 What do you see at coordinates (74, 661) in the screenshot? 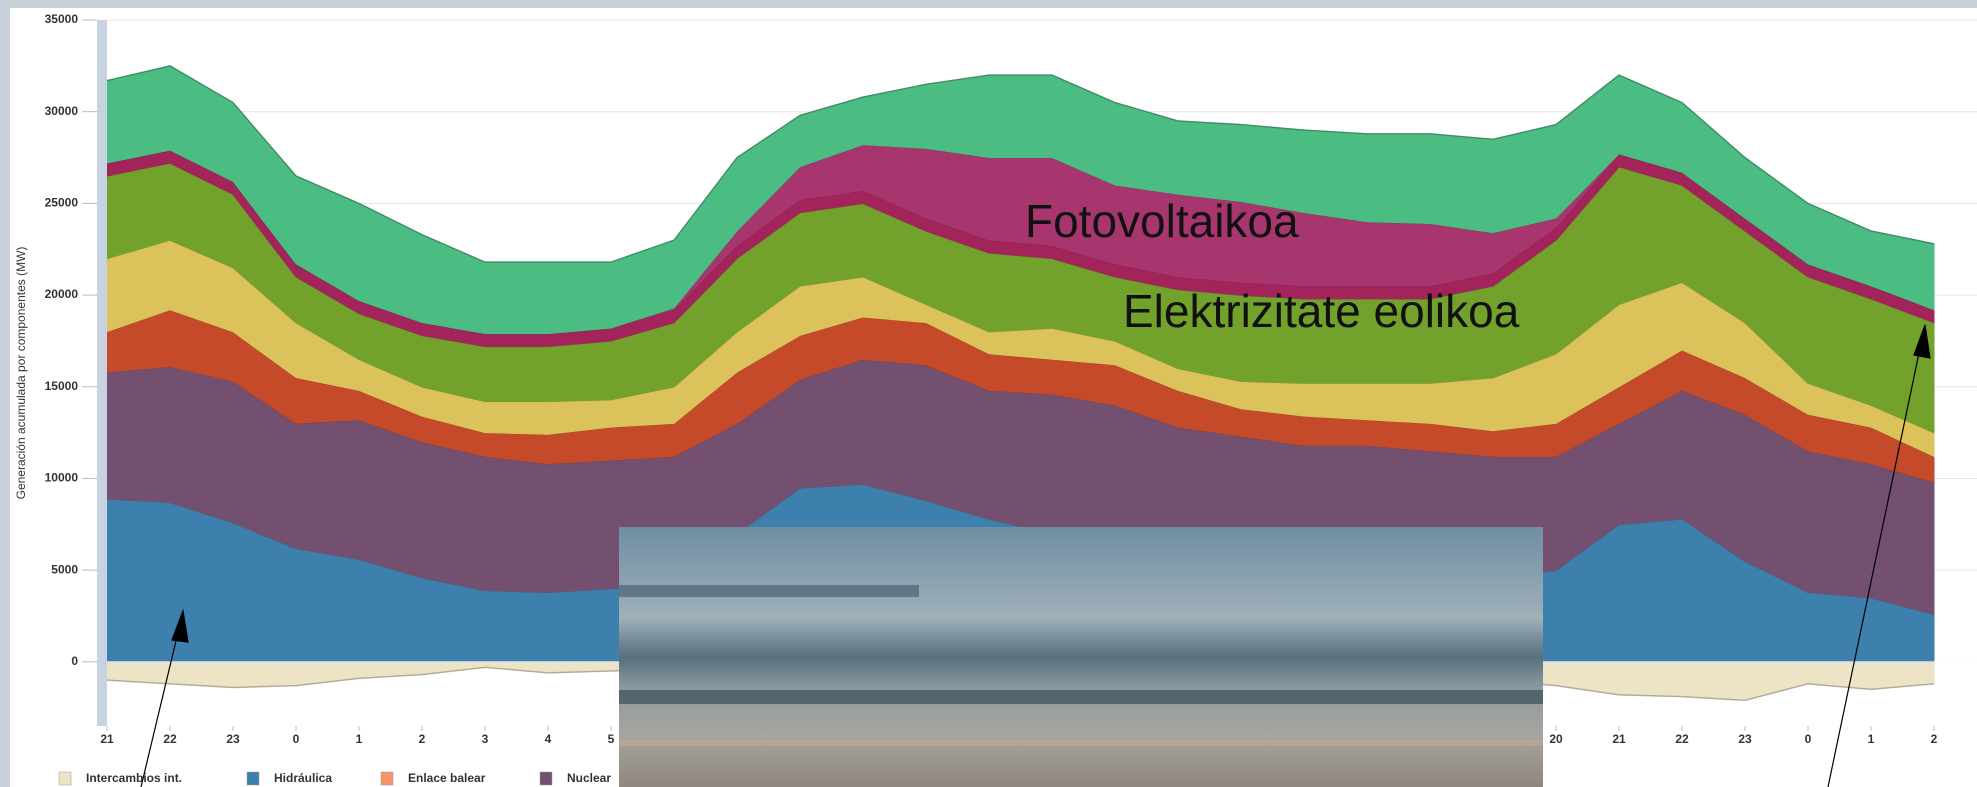
I see `y-tick-label: 0` at bounding box center [74, 661].